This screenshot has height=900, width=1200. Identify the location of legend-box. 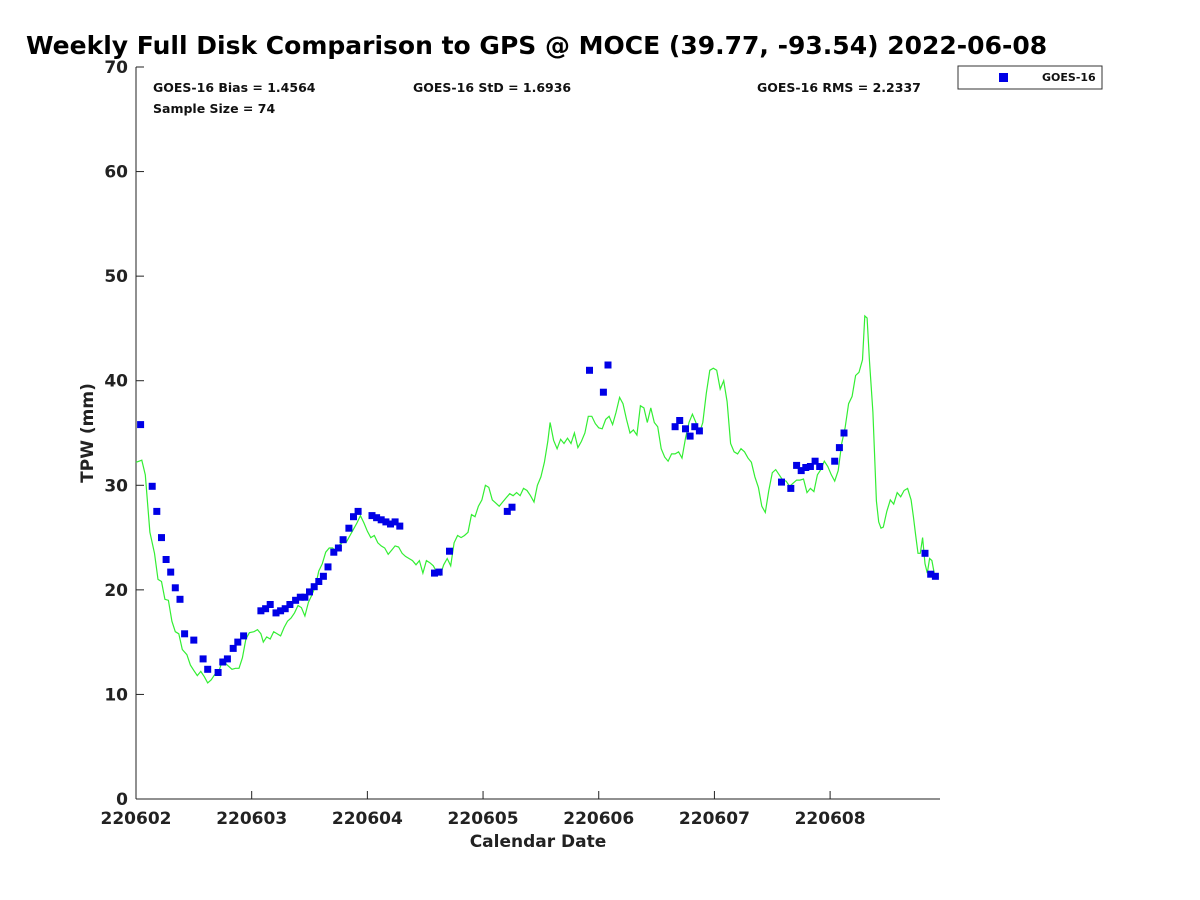
(1030, 77).